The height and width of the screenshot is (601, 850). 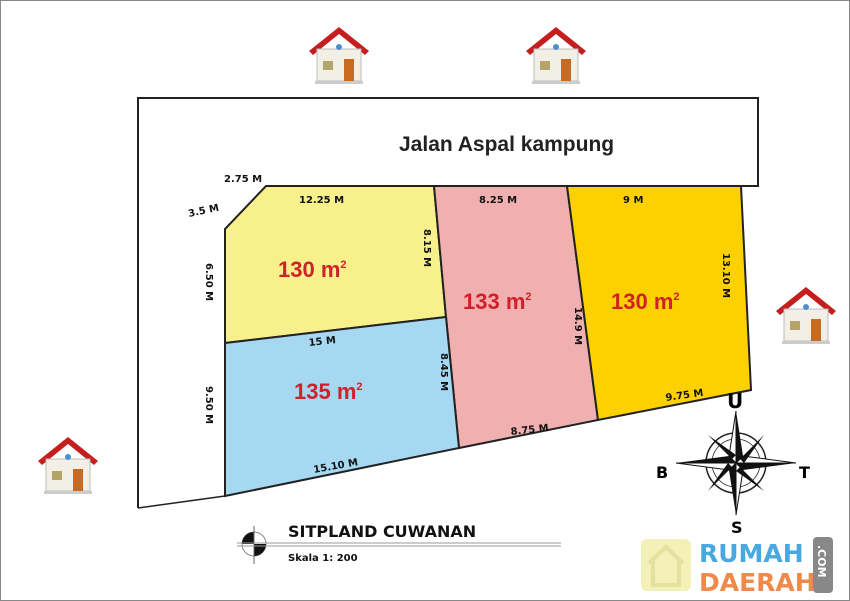 What do you see at coordinates (804, 472) in the screenshot?
I see `east-label: T` at bounding box center [804, 472].